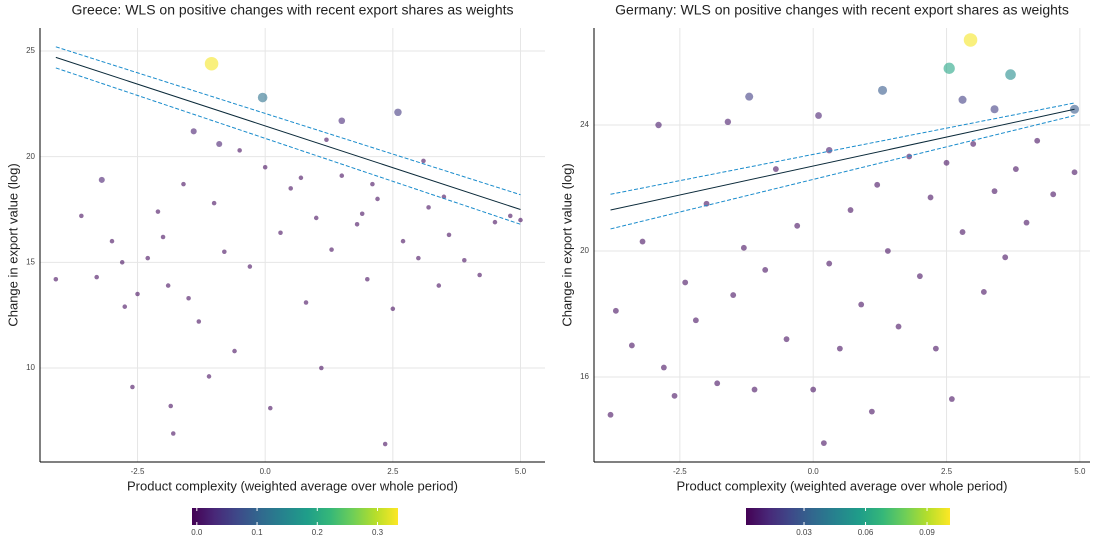 The width and height of the screenshot is (1097, 539). What do you see at coordinates (197, 532) in the screenshot?
I see `colorbar-tick-label: 0.0` at bounding box center [197, 532].